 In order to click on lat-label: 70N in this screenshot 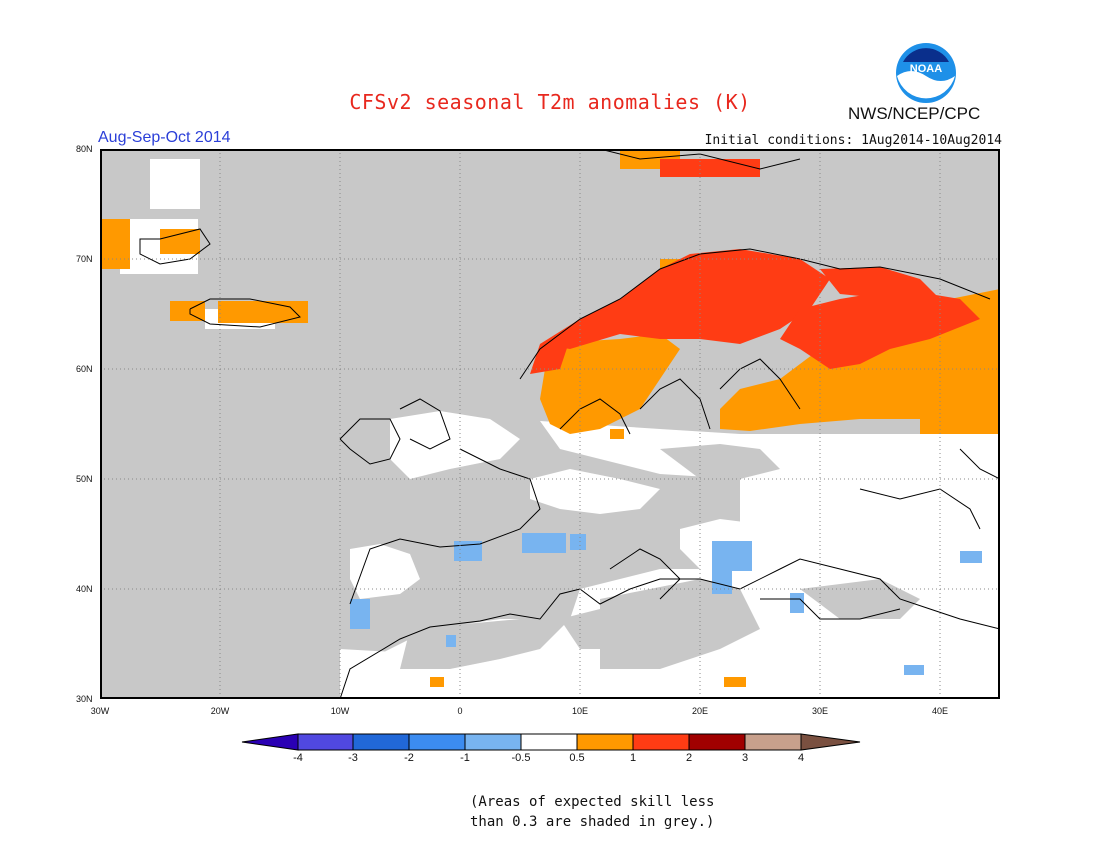, I will do `click(84, 259)`.